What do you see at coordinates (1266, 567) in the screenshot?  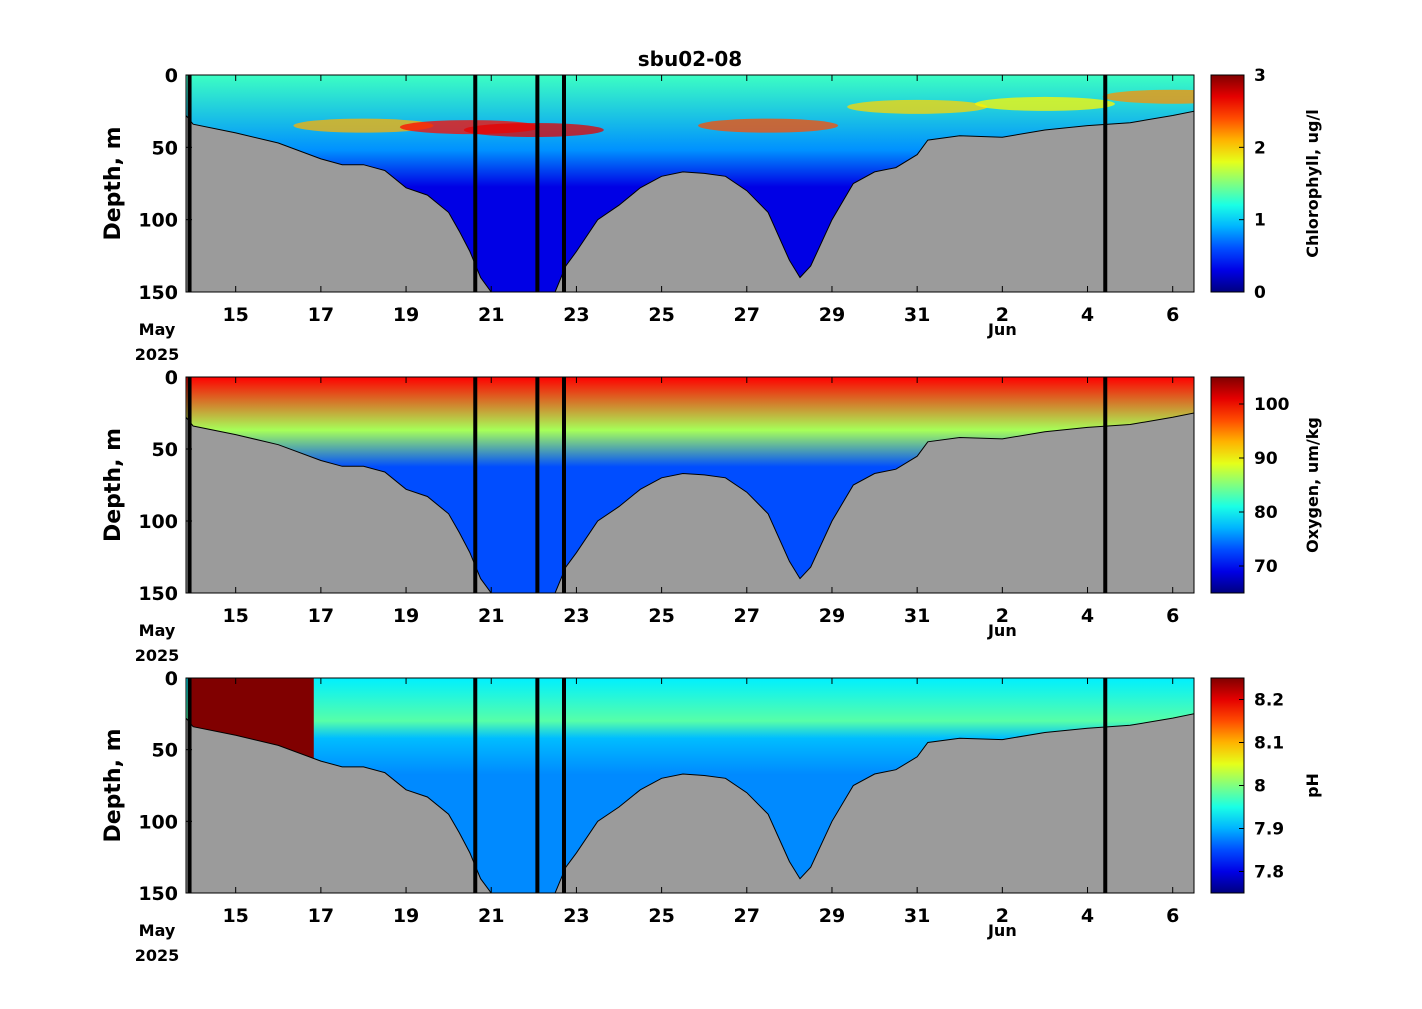 I see `colorbar-tick-label: 70` at bounding box center [1266, 567].